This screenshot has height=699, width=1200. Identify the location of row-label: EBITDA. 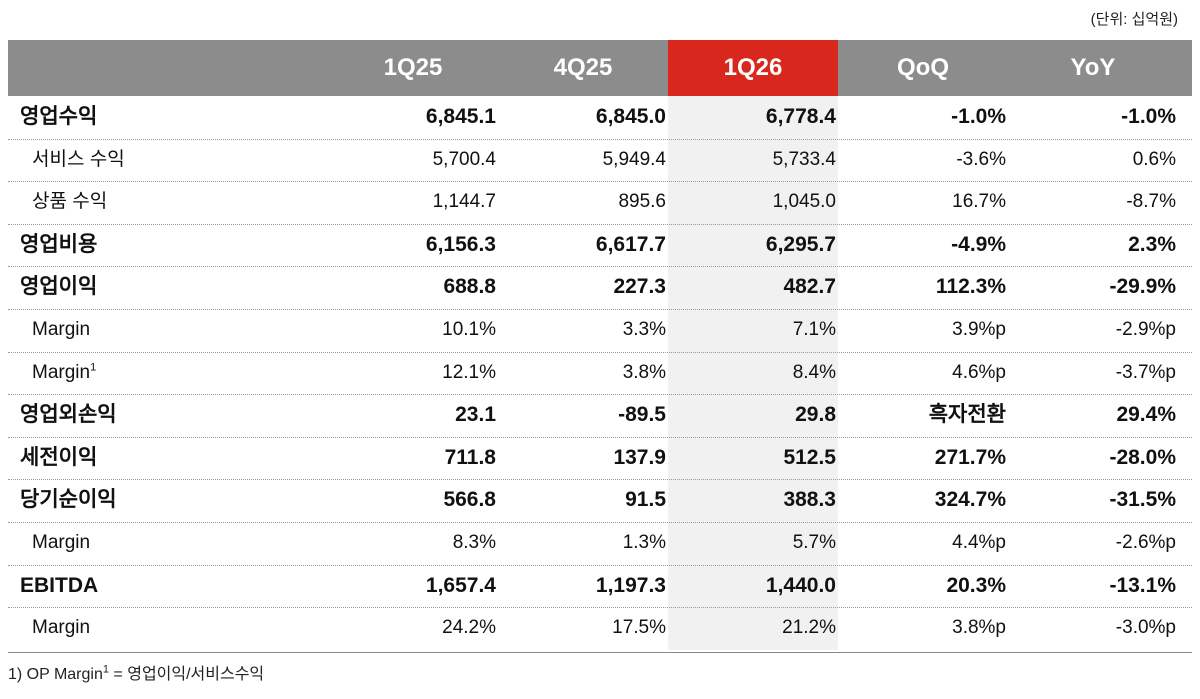
(59, 586).